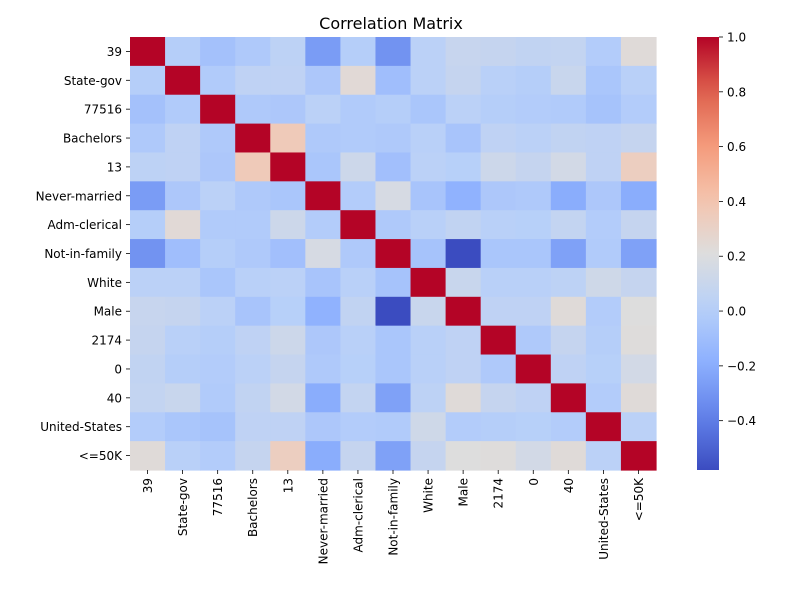 The width and height of the screenshot is (800, 600). What do you see at coordinates (218, 497) in the screenshot?
I see `x-tick-label: 77516` at bounding box center [218, 497].